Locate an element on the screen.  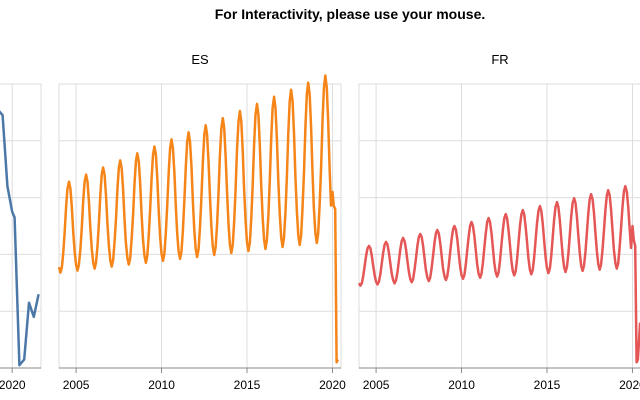
facet-label-es: ES is located at coordinates (200, 59).